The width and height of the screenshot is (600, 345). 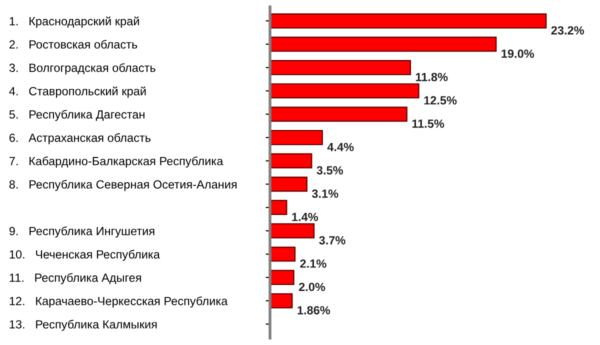 I want to click on data-label: 2.1%, so click(x=313, y=263).